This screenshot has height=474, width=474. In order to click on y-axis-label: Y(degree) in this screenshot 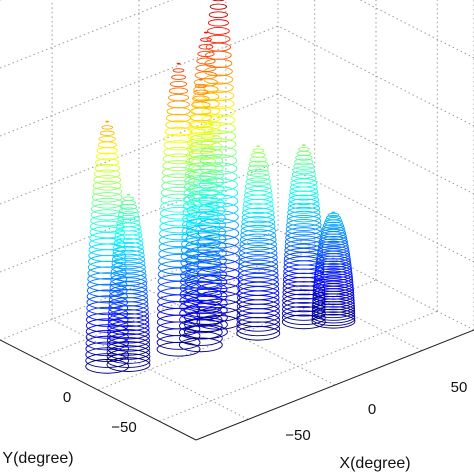, I will do `click(37, 458)`.